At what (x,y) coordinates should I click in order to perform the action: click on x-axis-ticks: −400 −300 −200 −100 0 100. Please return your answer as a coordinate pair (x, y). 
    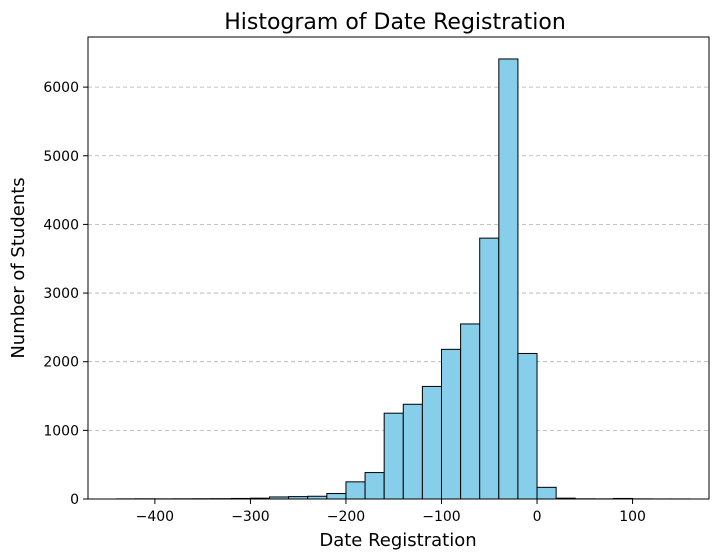
    Looking at the image, I should click on (391, 512).